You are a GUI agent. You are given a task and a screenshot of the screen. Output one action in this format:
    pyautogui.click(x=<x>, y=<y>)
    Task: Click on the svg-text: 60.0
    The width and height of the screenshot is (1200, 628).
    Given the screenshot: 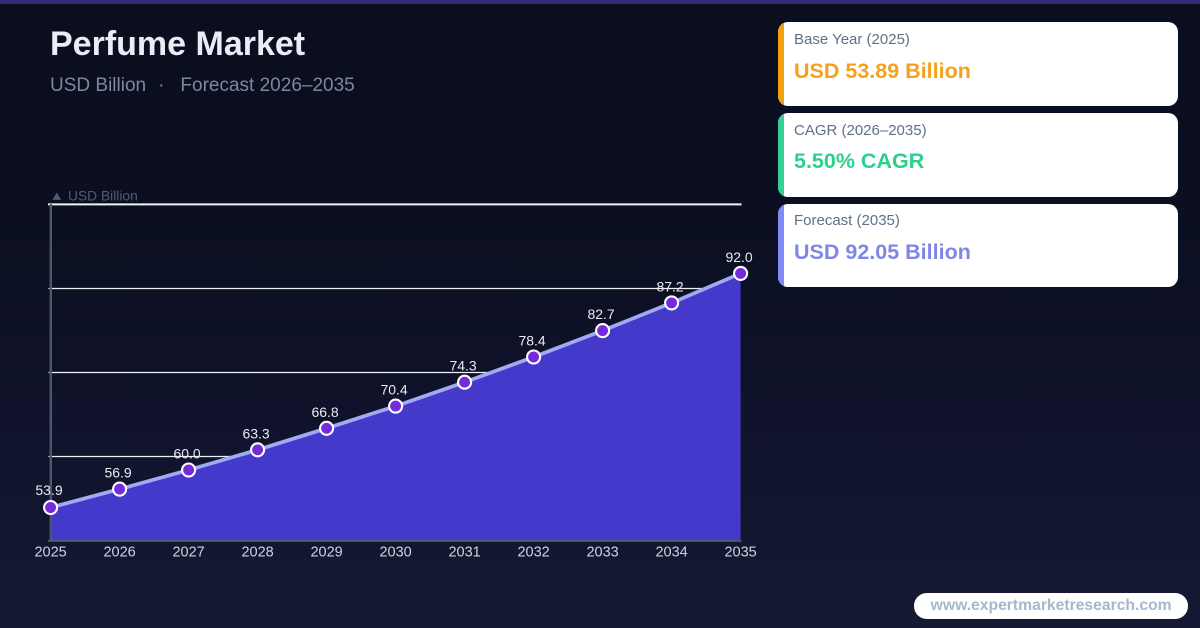 What is the action you would take?
    pyautogui.click(x=186, y=454)
    